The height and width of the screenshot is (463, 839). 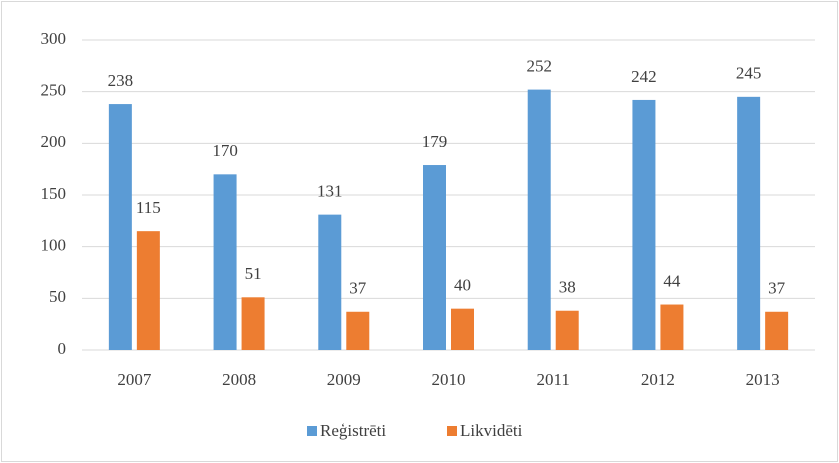 What do you see at coordinates (763, 379) in the screenshot?
I see `x-tick-label: 2013` at bounding box center [763, 379].